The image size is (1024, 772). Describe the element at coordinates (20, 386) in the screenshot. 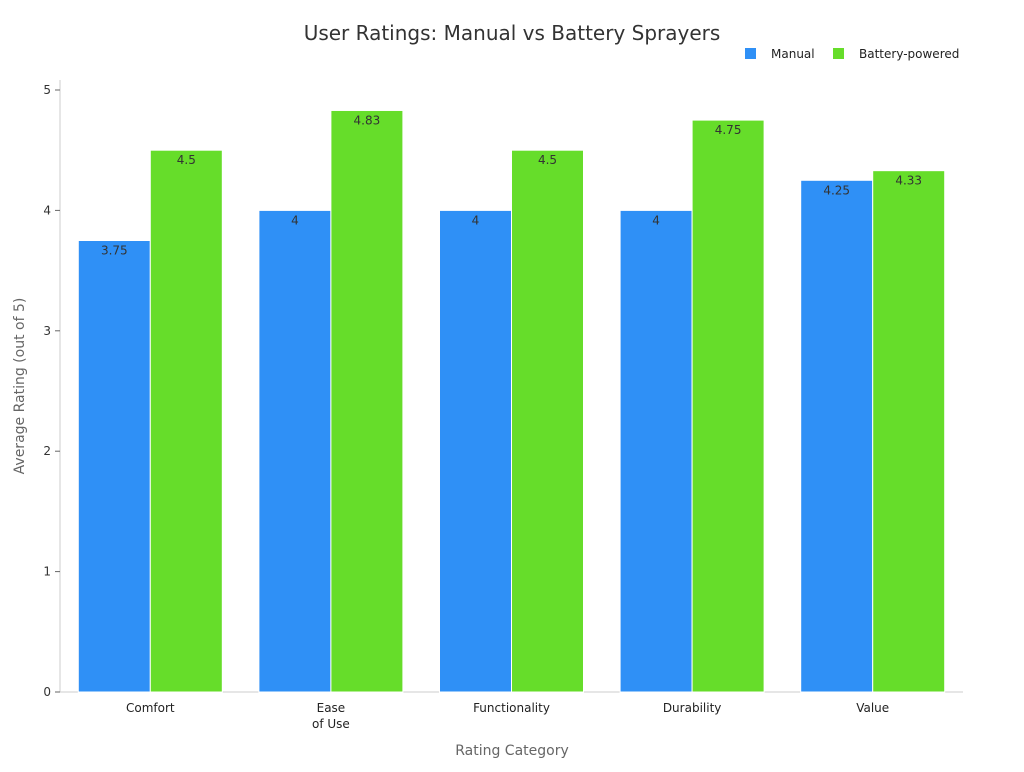

I see `y-axis-label: Average Rating (out of 5)` at that location.